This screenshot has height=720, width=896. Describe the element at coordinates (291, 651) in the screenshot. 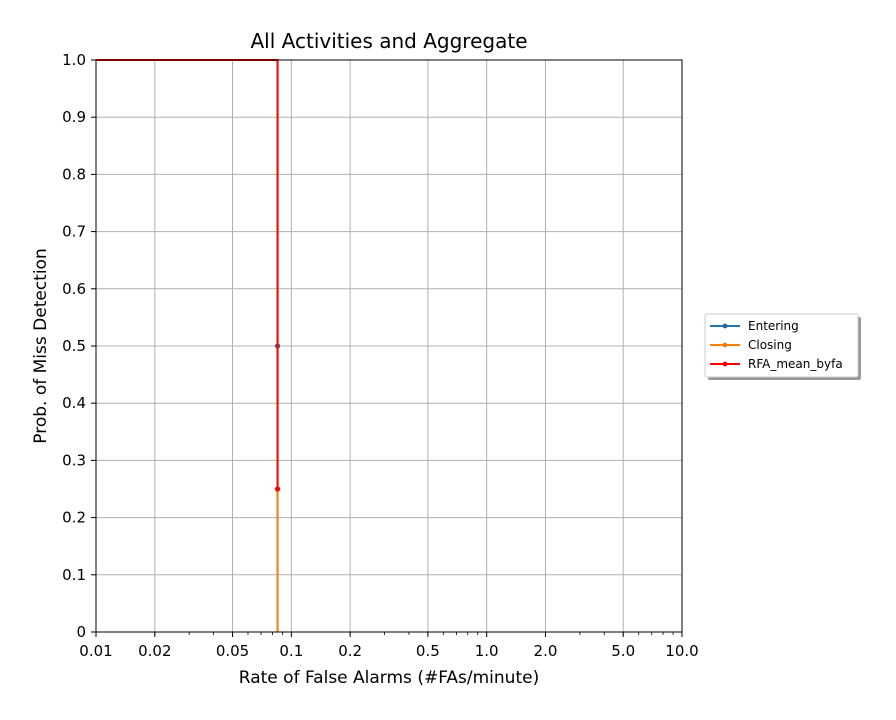

I see `x-tick-label: 0.1` at that location.